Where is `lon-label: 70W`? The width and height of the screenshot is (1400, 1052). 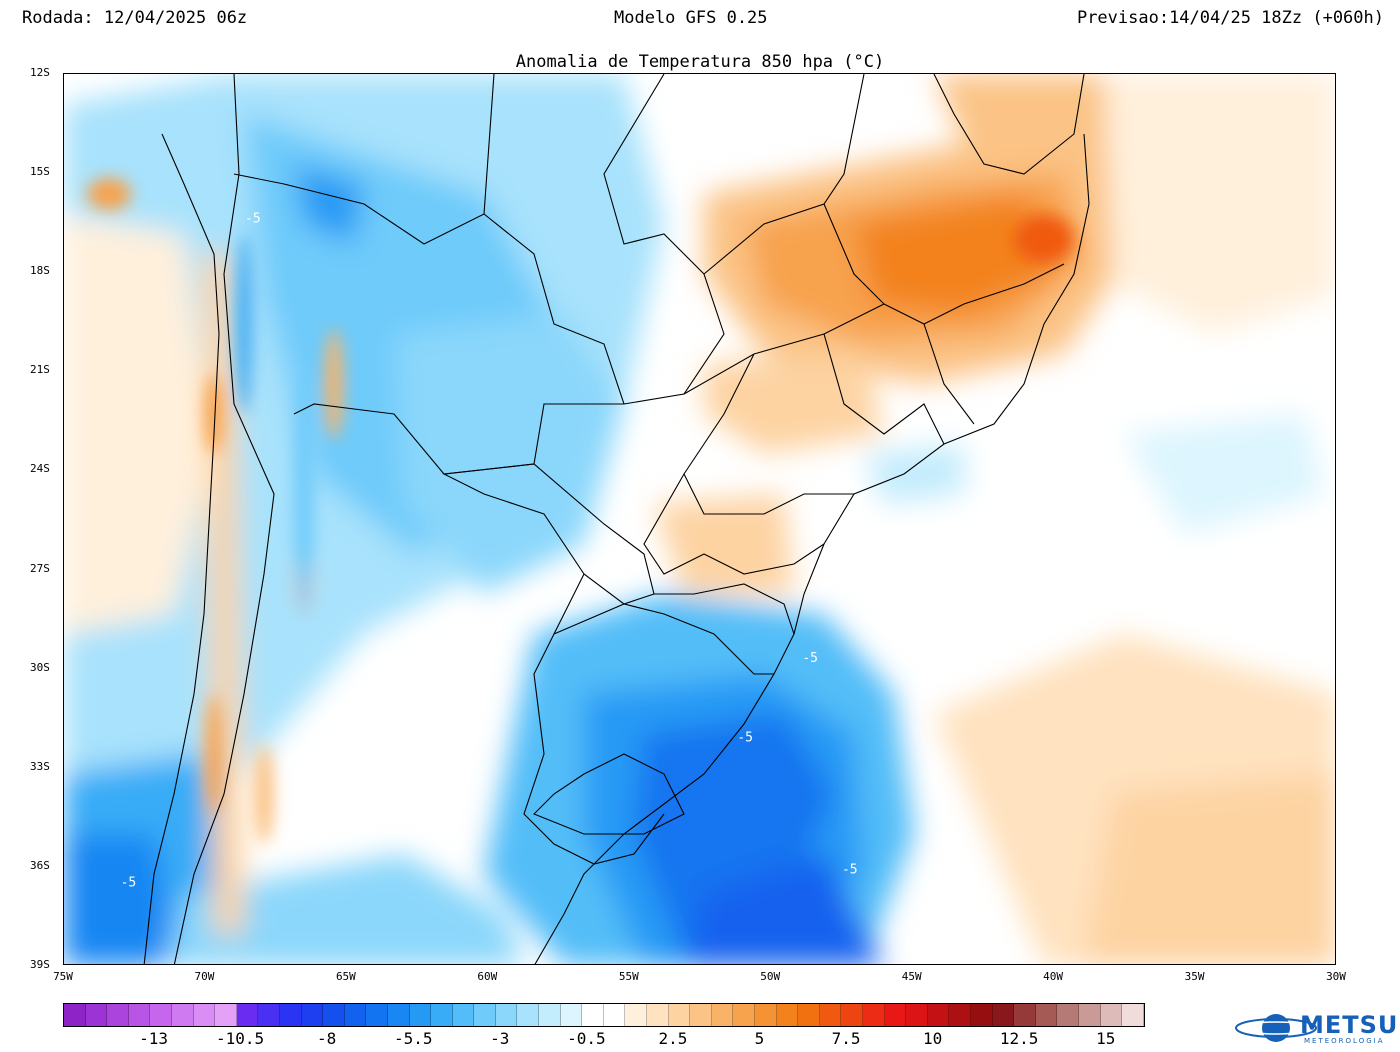
lon-label: 70W is located at coordinates (204, 976).